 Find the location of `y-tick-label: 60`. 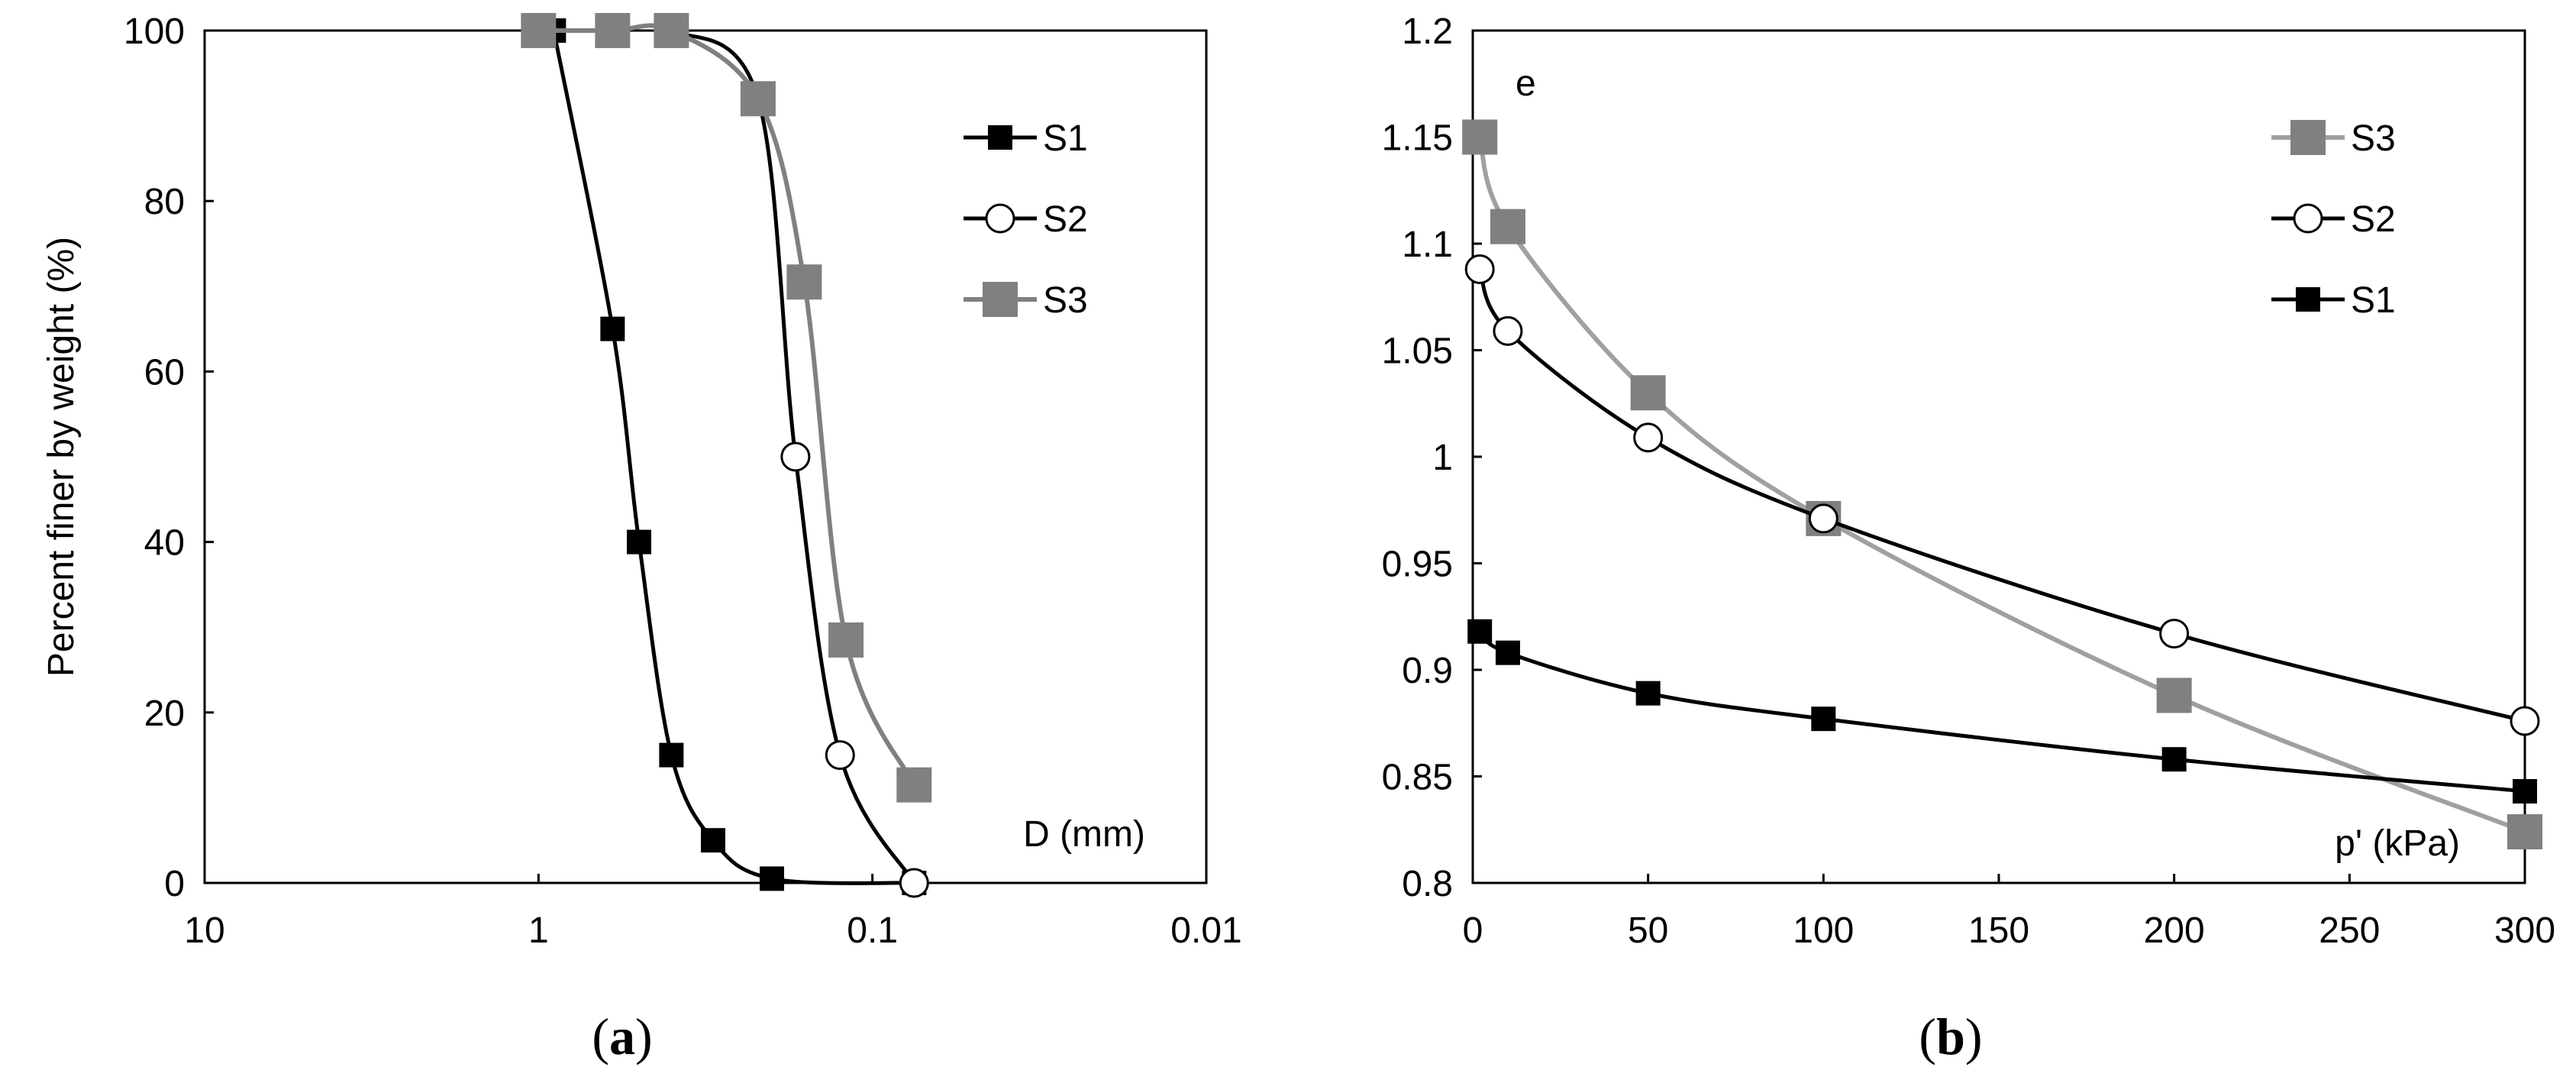

y-tick-label: 60 is located at coordinates (164, 372).